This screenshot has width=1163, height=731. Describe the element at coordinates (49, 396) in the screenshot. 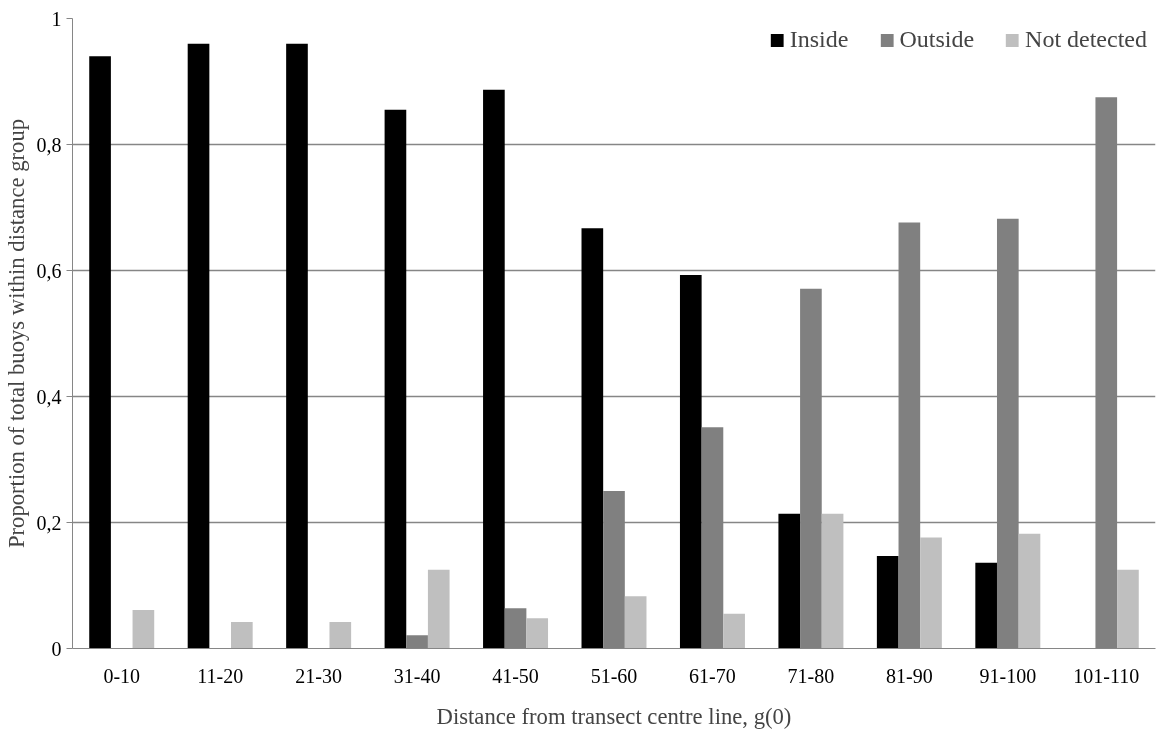

I see `y-tick-label: 0,4` at that location.